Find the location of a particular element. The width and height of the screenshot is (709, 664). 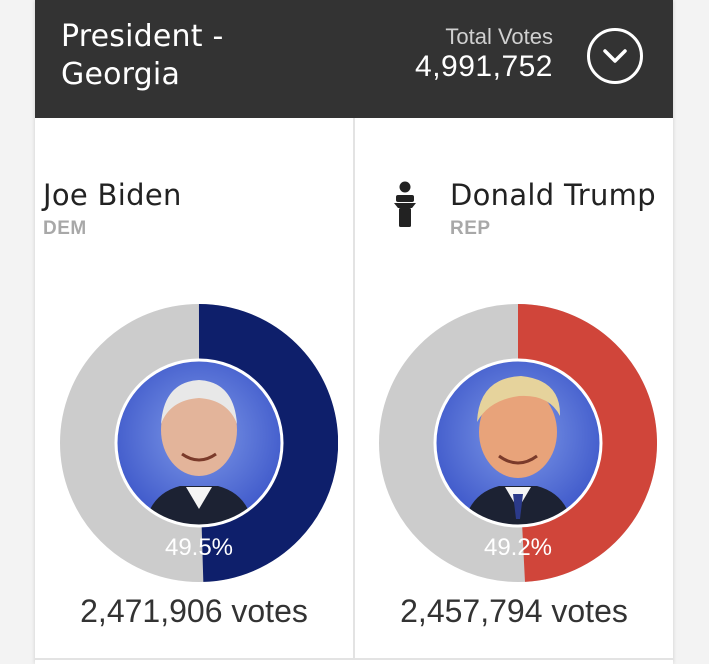

podium-icon is located at coordinates (405, 204).